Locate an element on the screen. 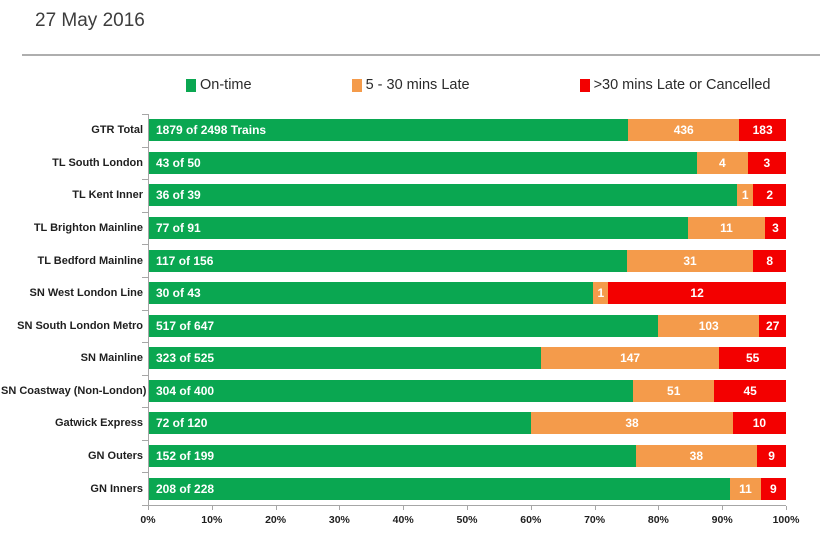  bar-track: 1879 of 2498 Trains 436 183 is located at coordinates (467, 130).